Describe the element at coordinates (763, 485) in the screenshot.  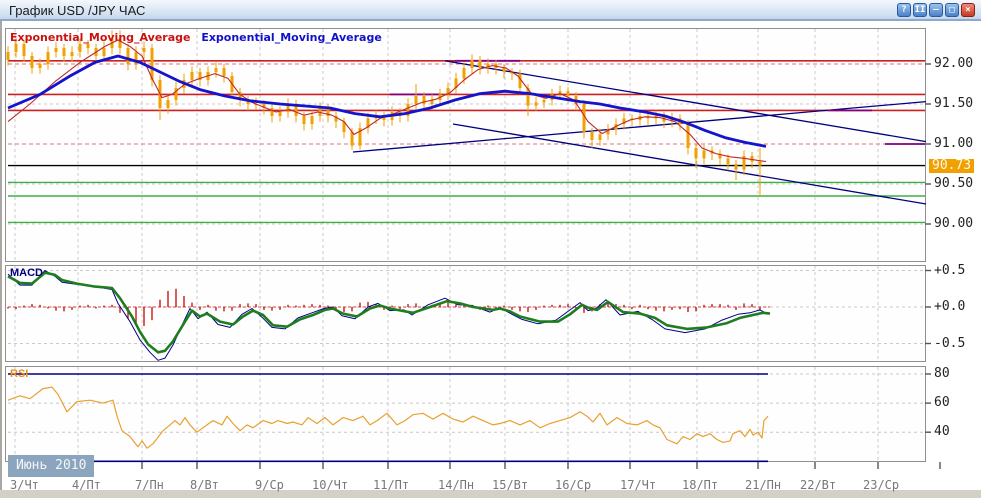
I see `time-axis-label: 21/Пн` at that location.